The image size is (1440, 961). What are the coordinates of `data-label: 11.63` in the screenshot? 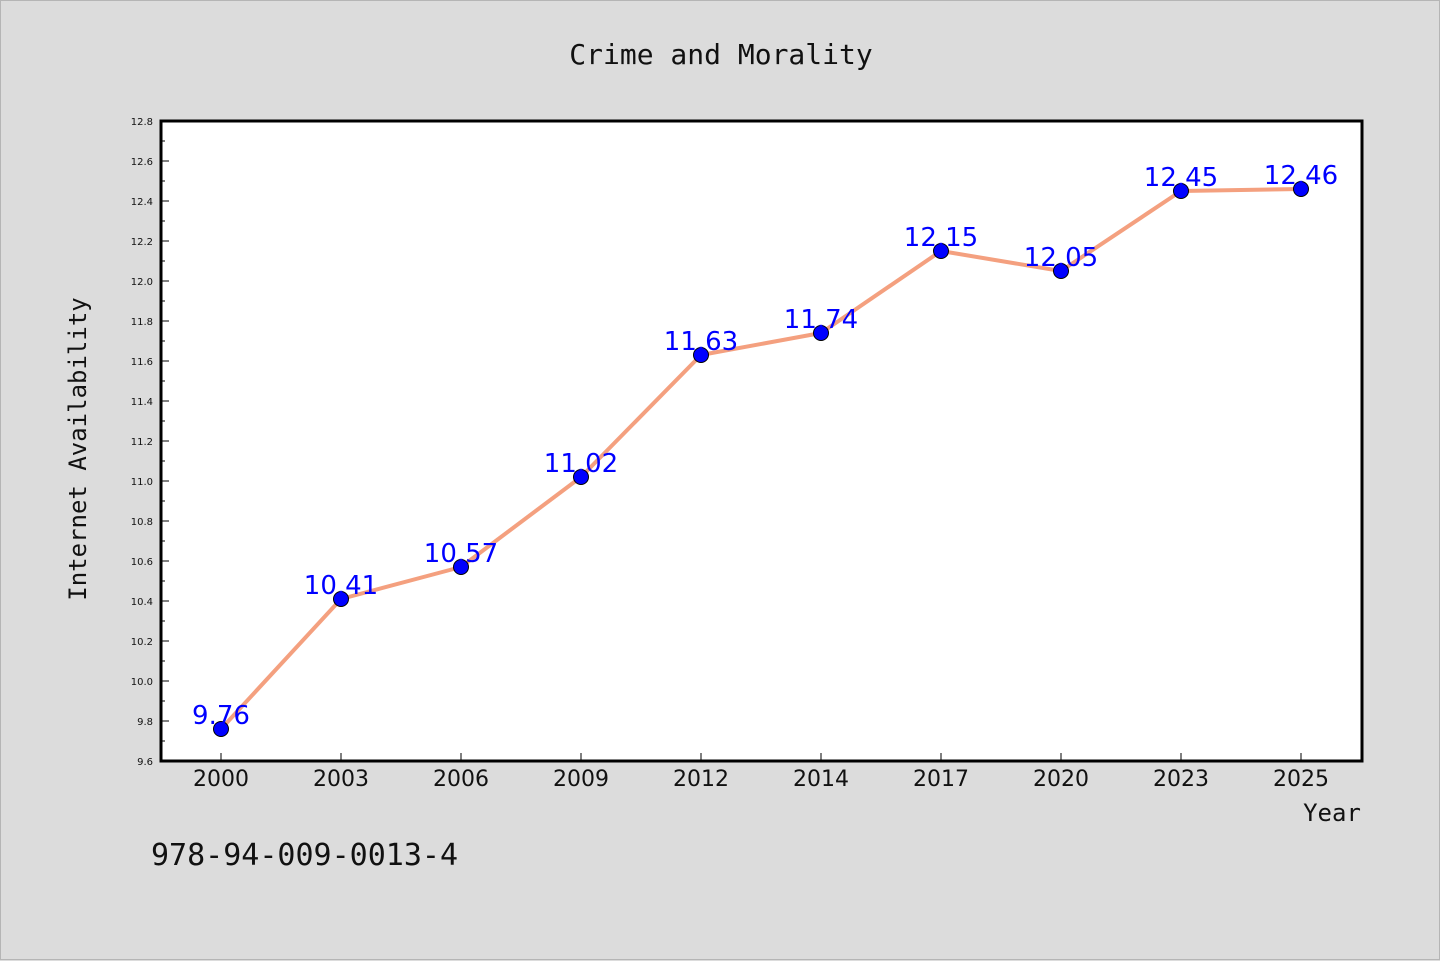 It's located at (701, 342).